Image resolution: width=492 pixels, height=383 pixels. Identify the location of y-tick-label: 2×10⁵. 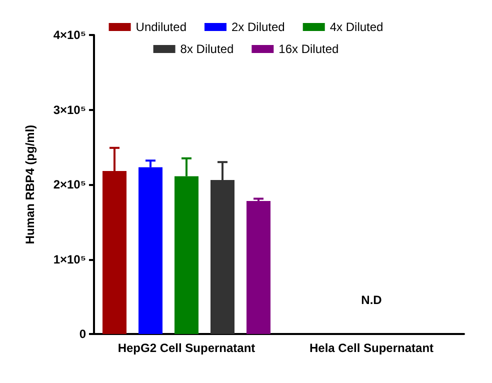
(69, 185).